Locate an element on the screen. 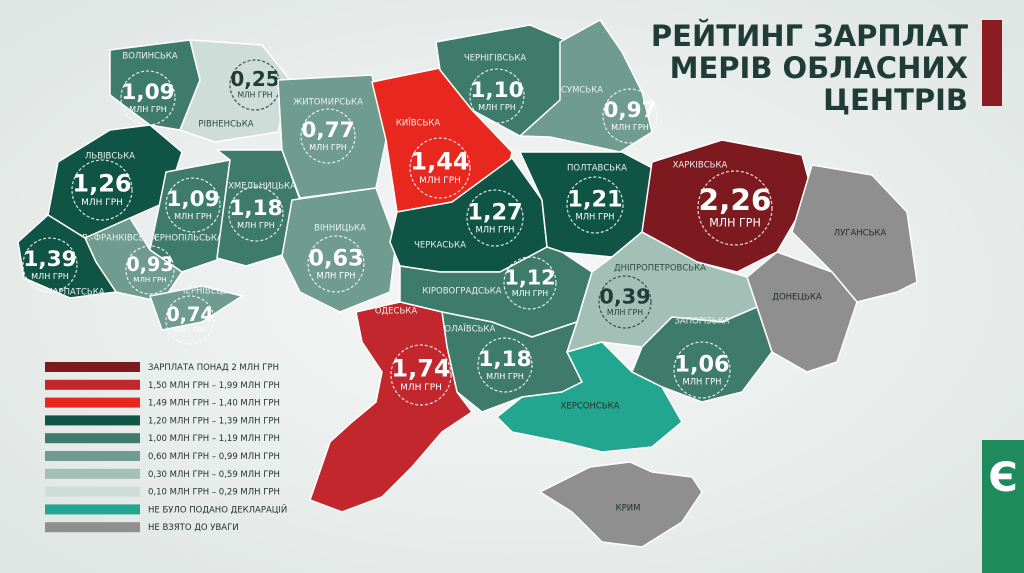 This screenshot has width=1024, height=573. salary-value: 1,10 is located at coordinates (496, 90).